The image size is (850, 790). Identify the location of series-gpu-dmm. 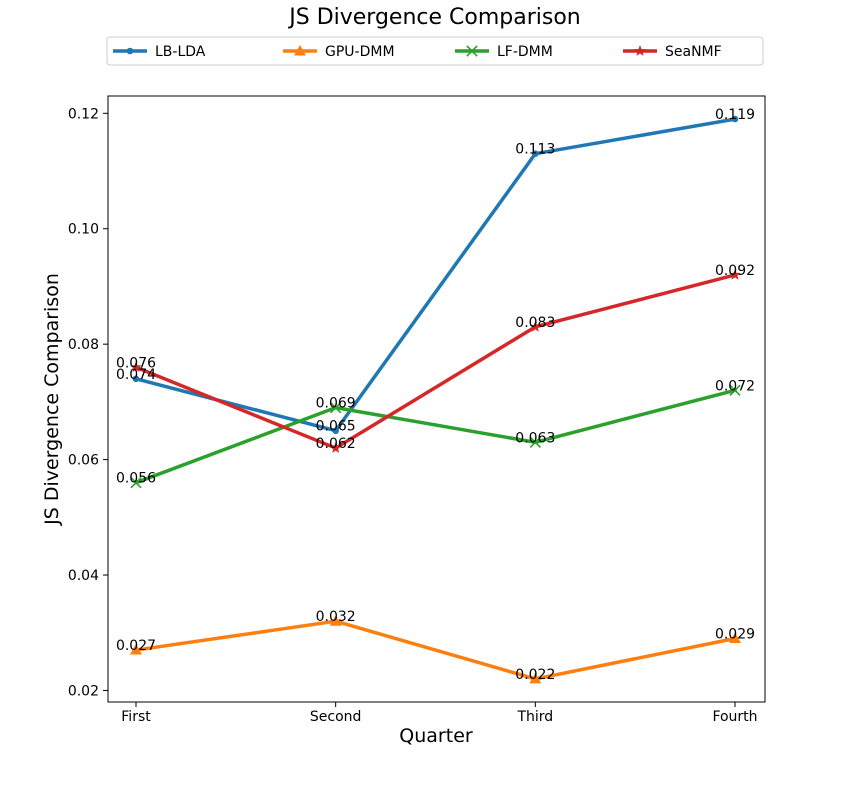
(435, 649).